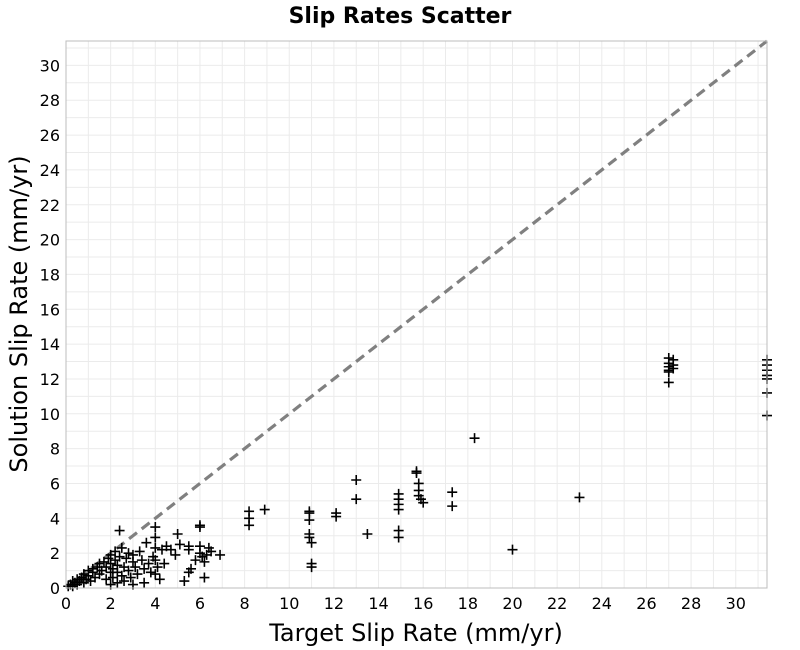 This screenshot has width=800, height=650. Describe the element at coordinates (50, 100) in the screenshot. I see `y-tick-label: 28` at that location.